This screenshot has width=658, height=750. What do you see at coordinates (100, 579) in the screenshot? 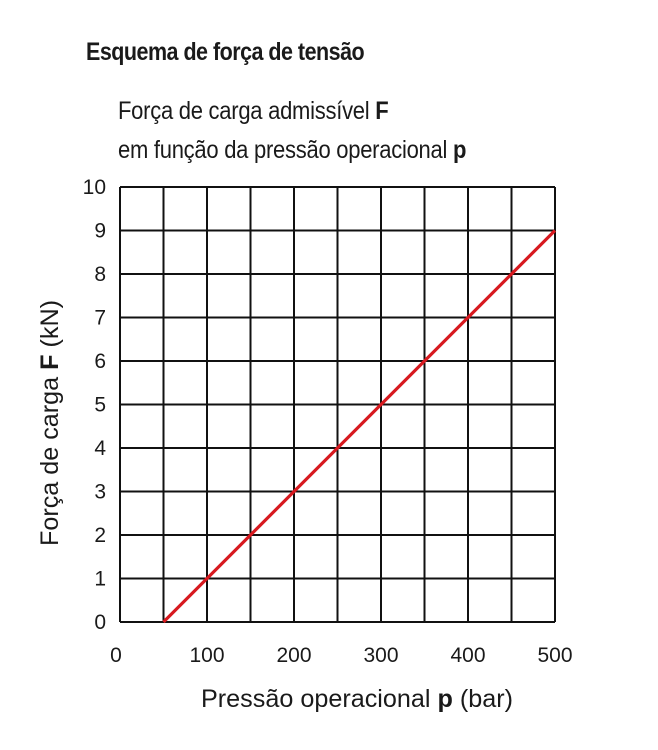
I see `y-tick-label: 1` at bounding box center [100, 579].